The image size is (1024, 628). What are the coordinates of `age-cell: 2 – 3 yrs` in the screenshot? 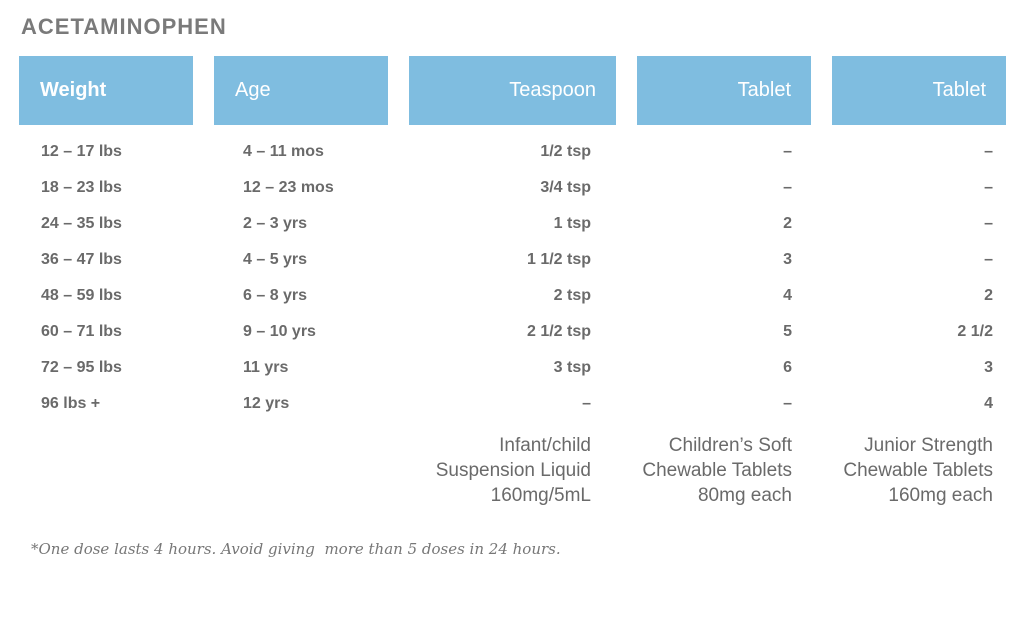 It's located at (275, 223).